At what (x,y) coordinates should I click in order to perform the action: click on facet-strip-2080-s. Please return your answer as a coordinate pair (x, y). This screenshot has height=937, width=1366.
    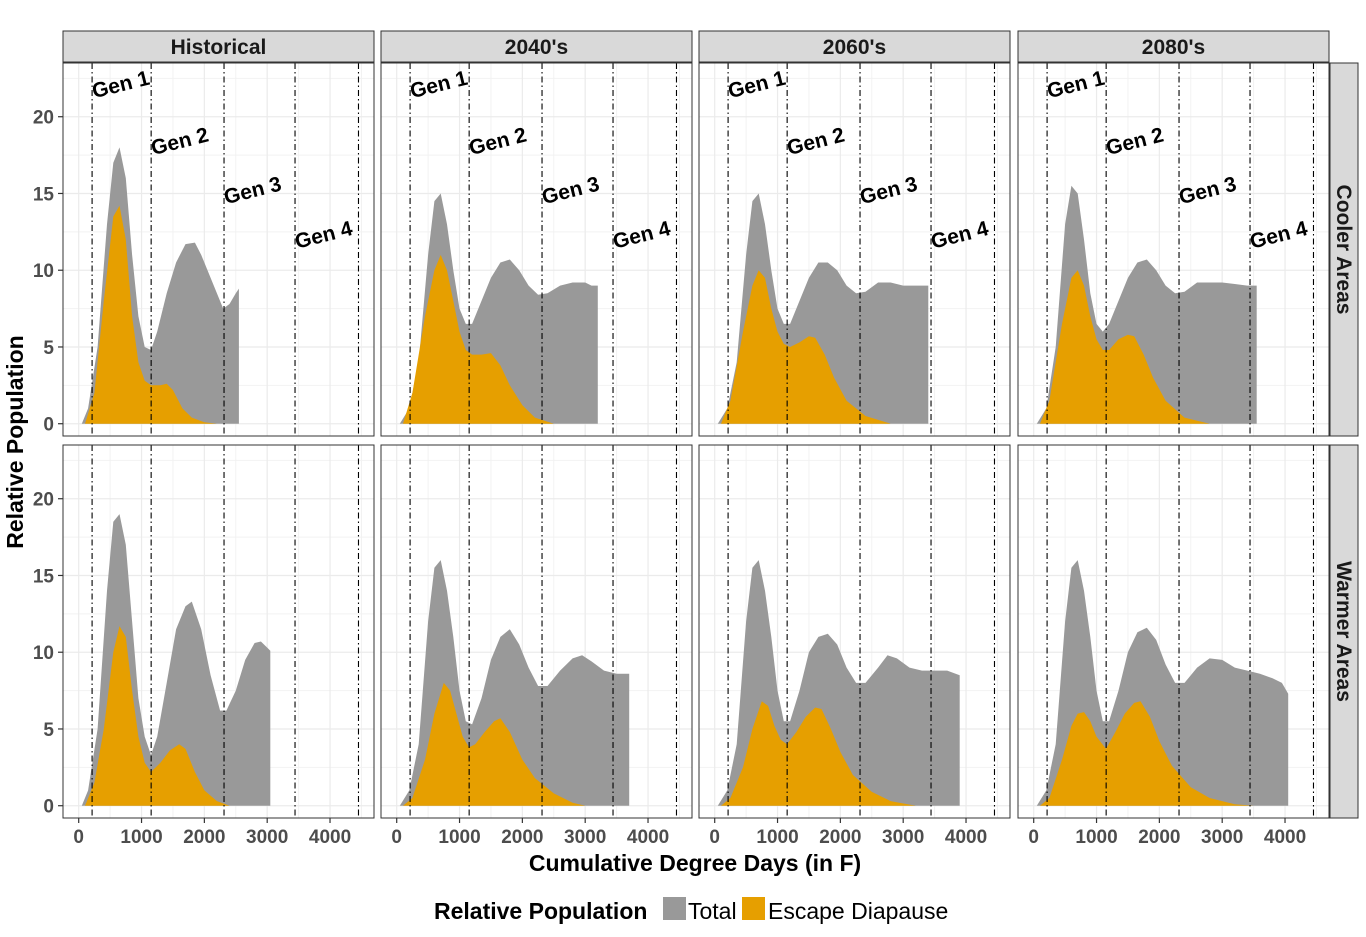
    Looking at the image, I should click on (1173, 46).